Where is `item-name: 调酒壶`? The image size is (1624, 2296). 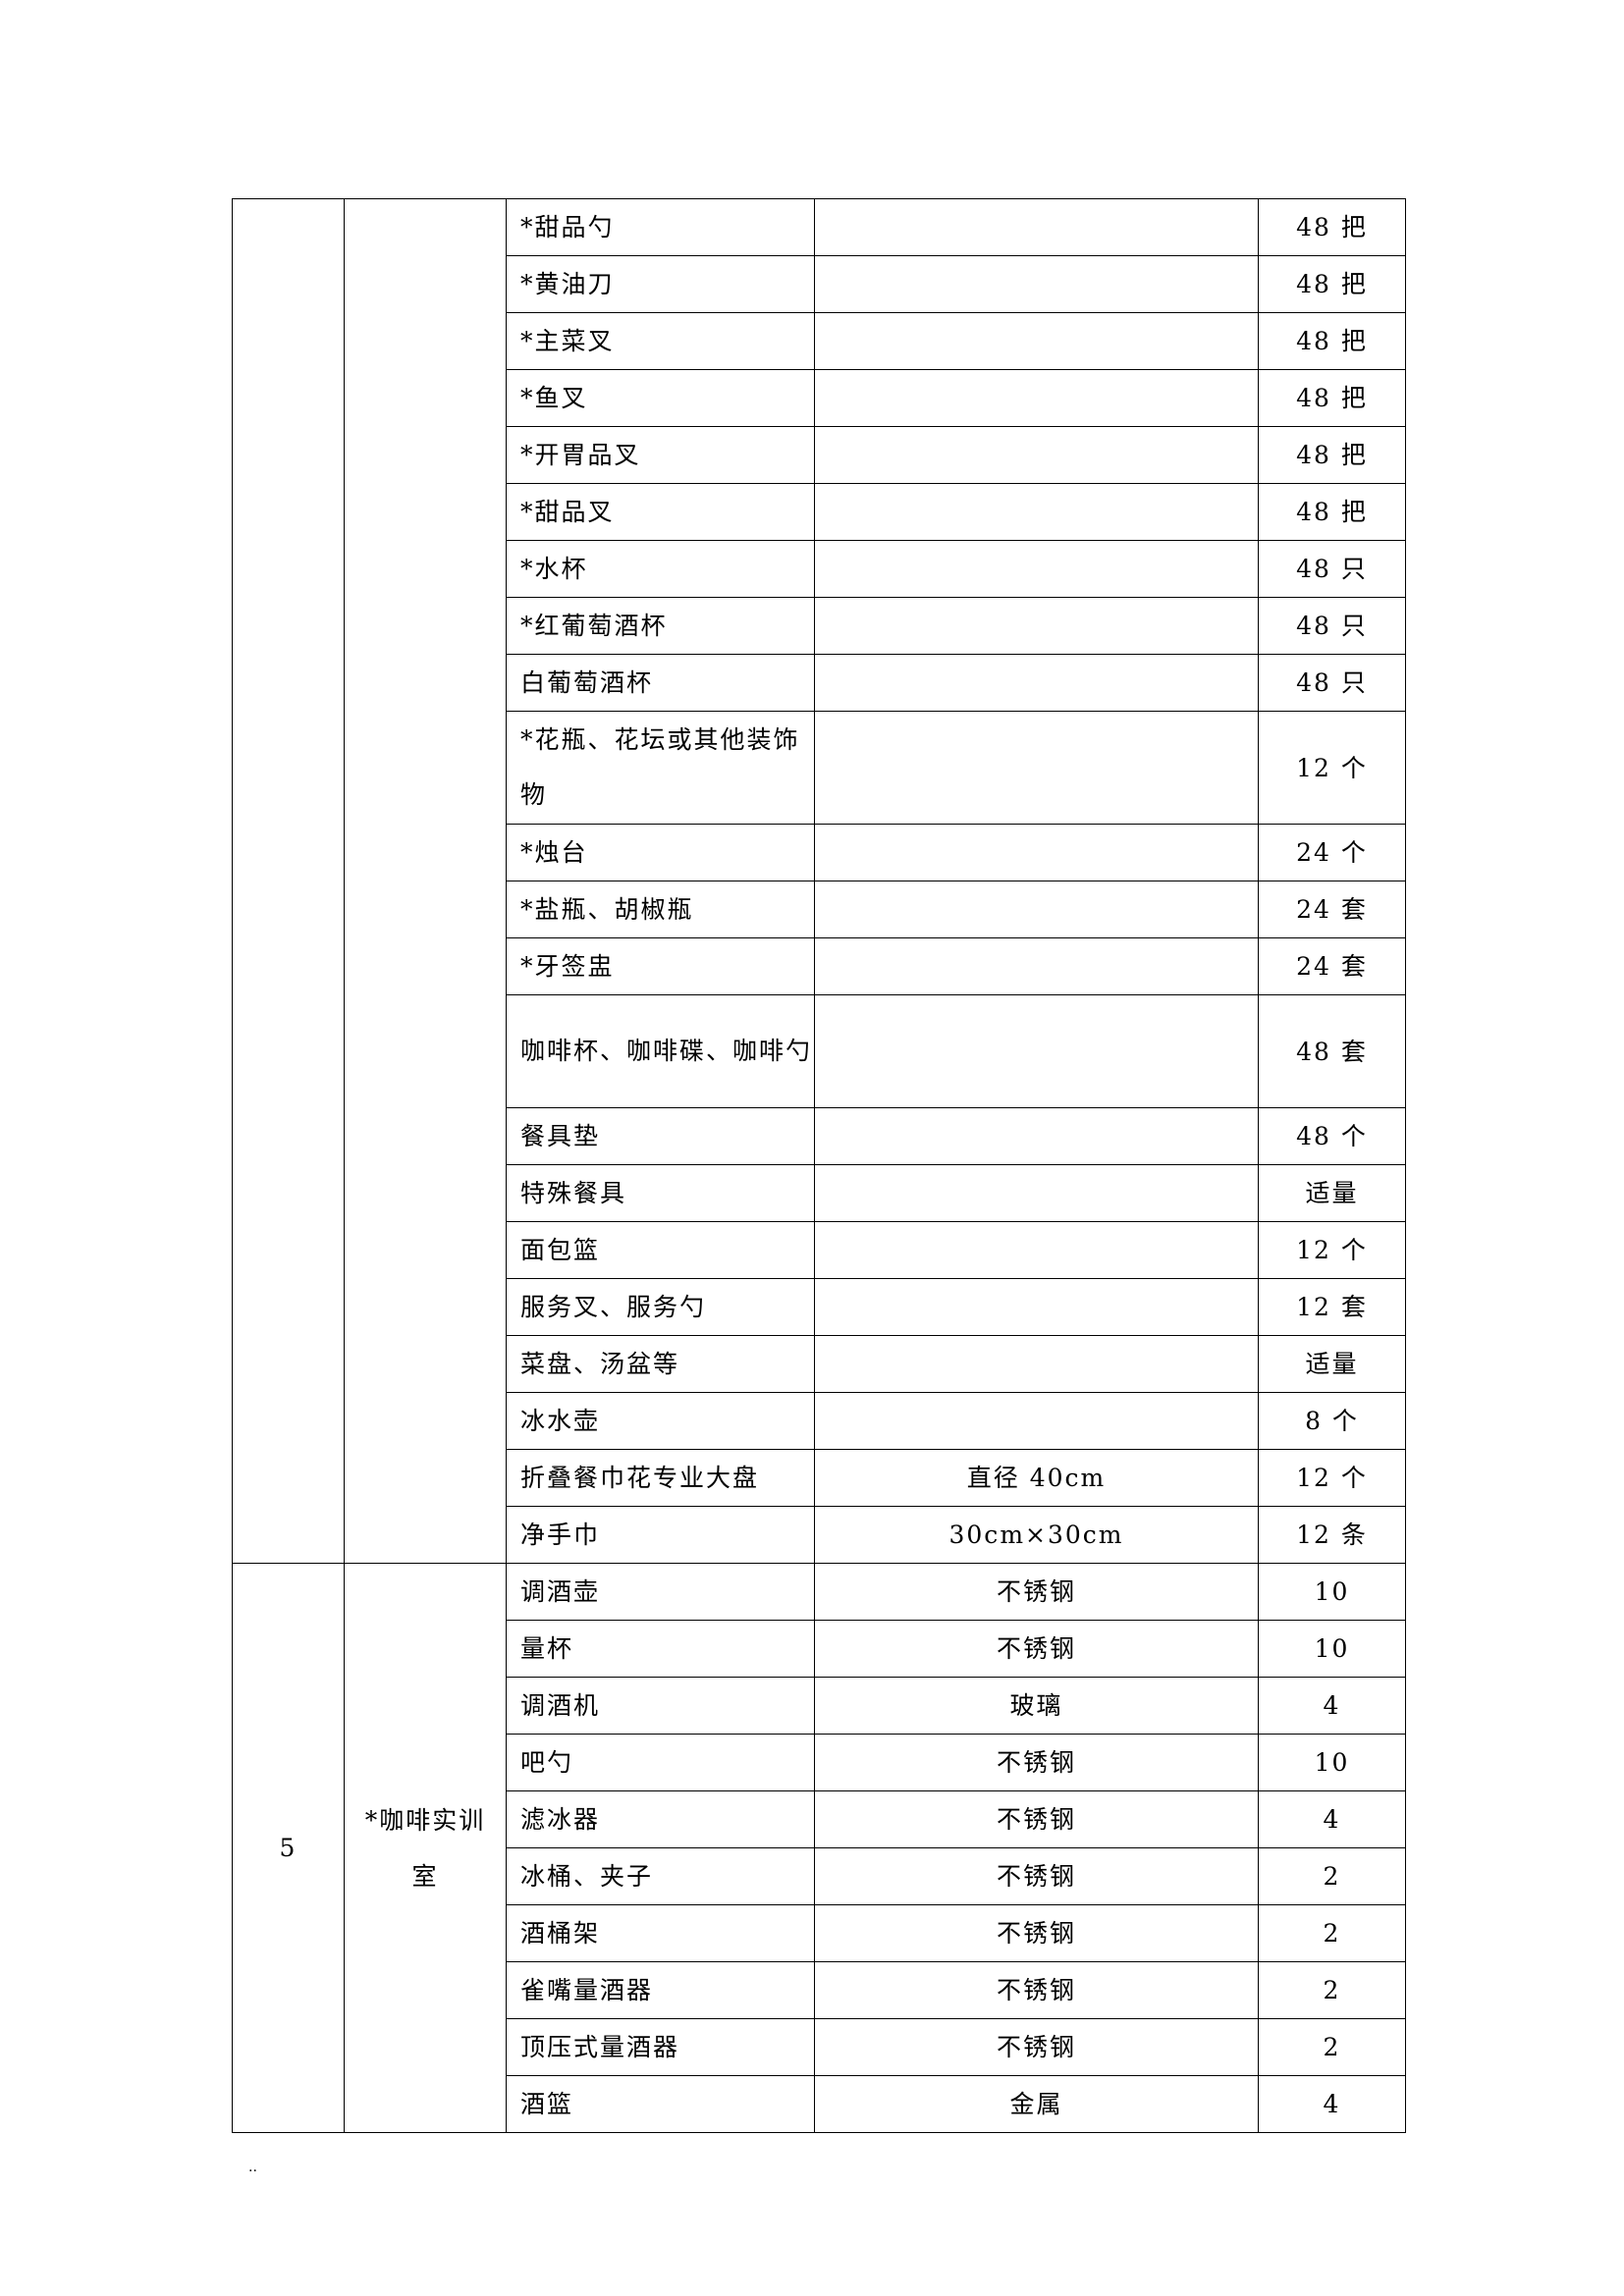
item-name: 调酒壶 is located at coordinates (660, 1592).